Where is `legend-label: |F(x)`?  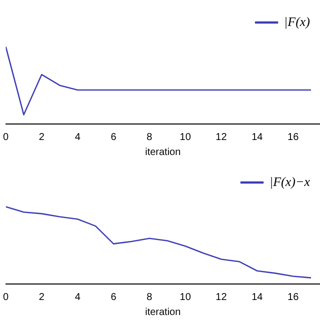
legend-label: |F(x) is located at coordinates (297, 21).